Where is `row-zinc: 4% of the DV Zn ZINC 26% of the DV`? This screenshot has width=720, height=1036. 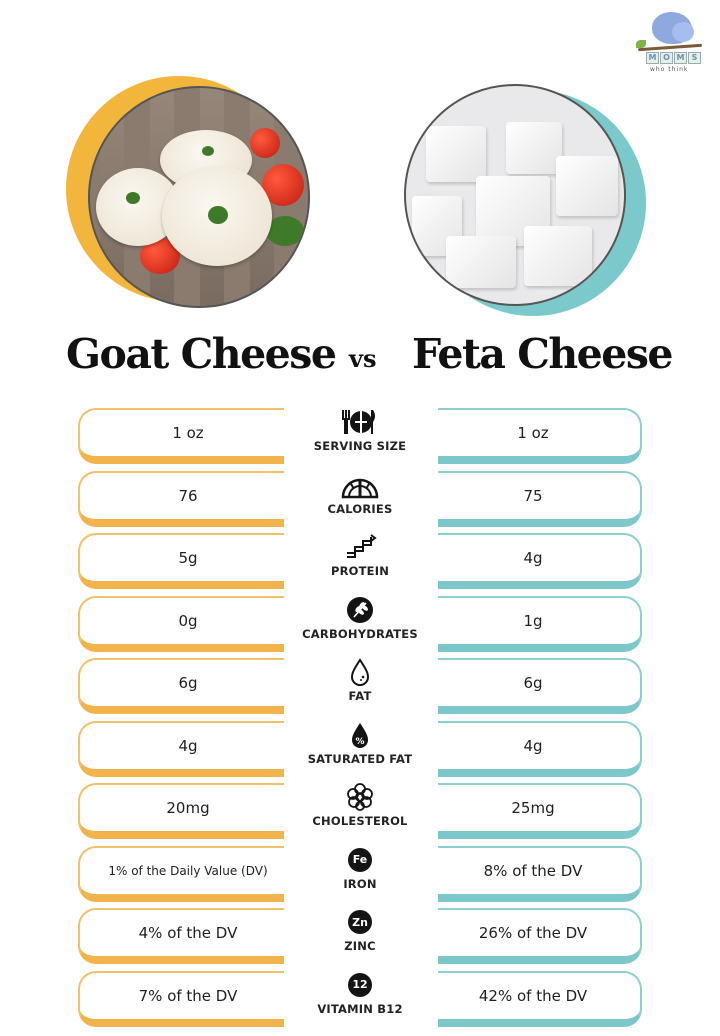 row-zinc: 4% of the DV Zn ZINC 26% of the DV is located at coordinates (360, 936).